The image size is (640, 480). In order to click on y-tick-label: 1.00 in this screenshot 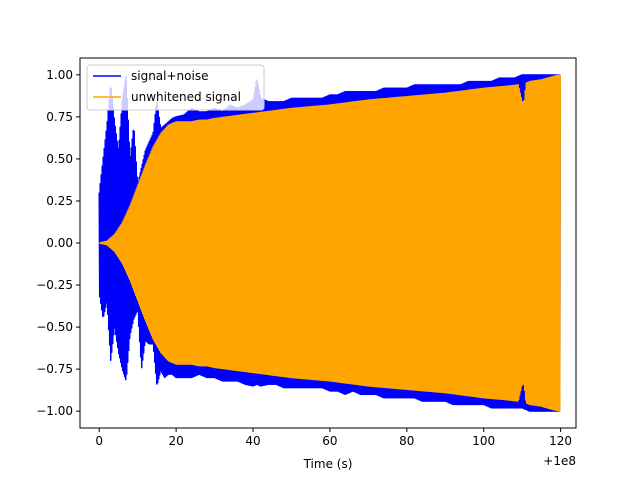, I will do `click(59, 75)`.